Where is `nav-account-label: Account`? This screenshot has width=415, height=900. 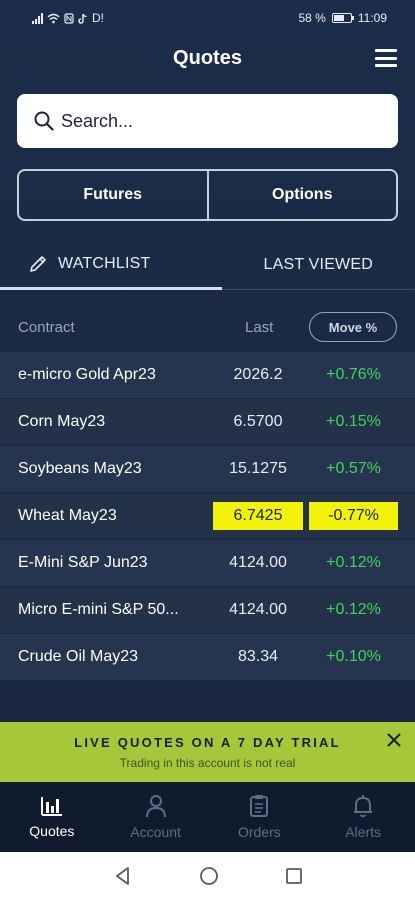 nav-account-label: Account is located at coordinates (155, 832).